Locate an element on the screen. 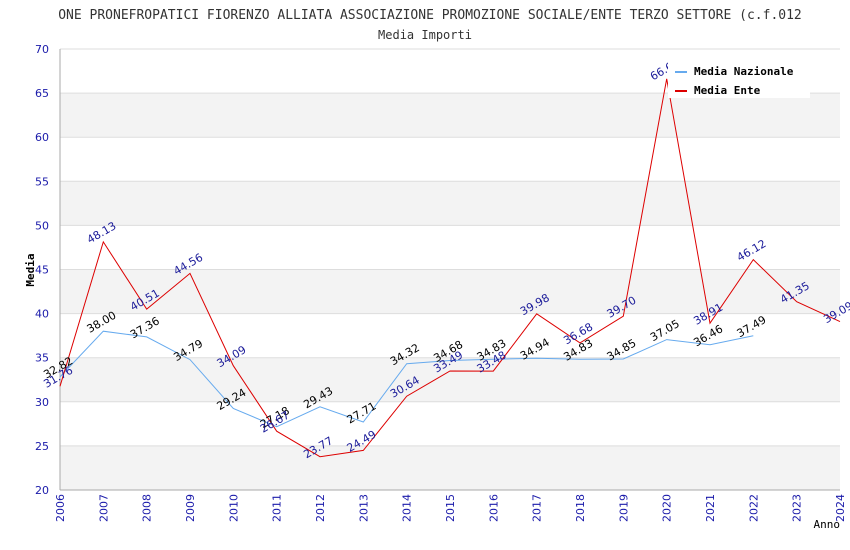 The height and width of the screenshot is (550, 850). x-tick-label: 2012 is located at coordinates (320, 508).